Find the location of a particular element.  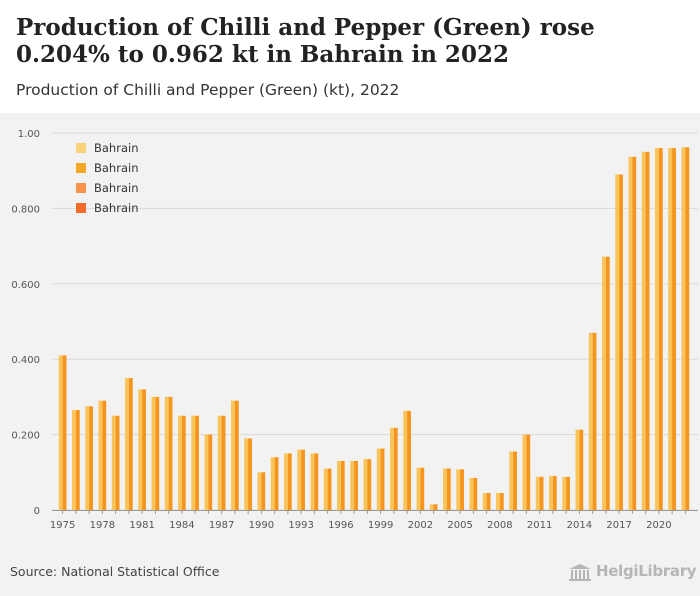

legend: Bahrain Bahrain Bahrain Bahrain is located at coordinates (107, 178).